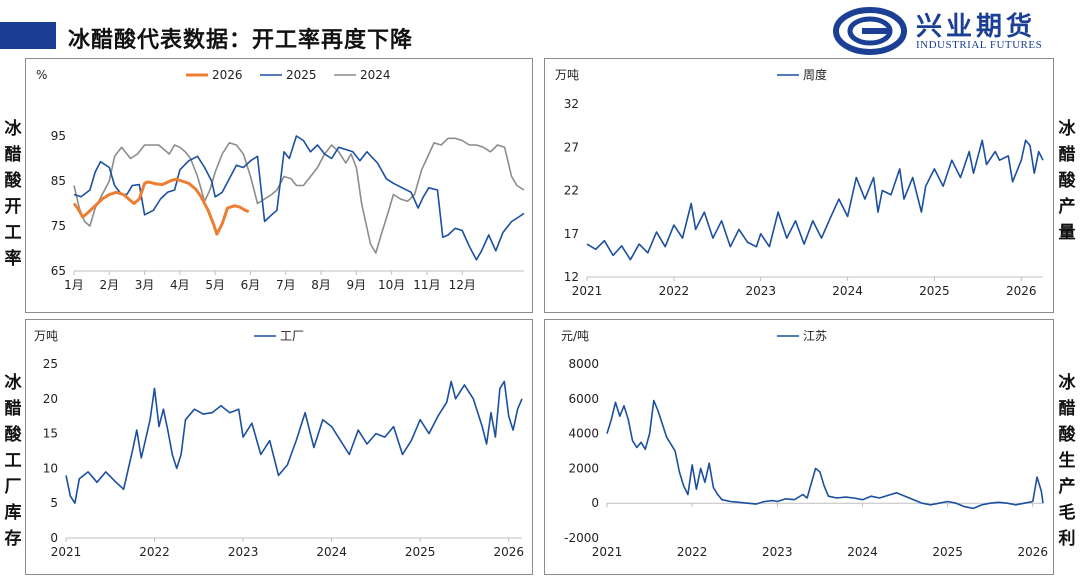 This screenshot has height=578, width=1080. What do you see at coordinates (571, 191) in the screenshot?
I see `y-tick-label: 22` at bounding box center [571, 191].